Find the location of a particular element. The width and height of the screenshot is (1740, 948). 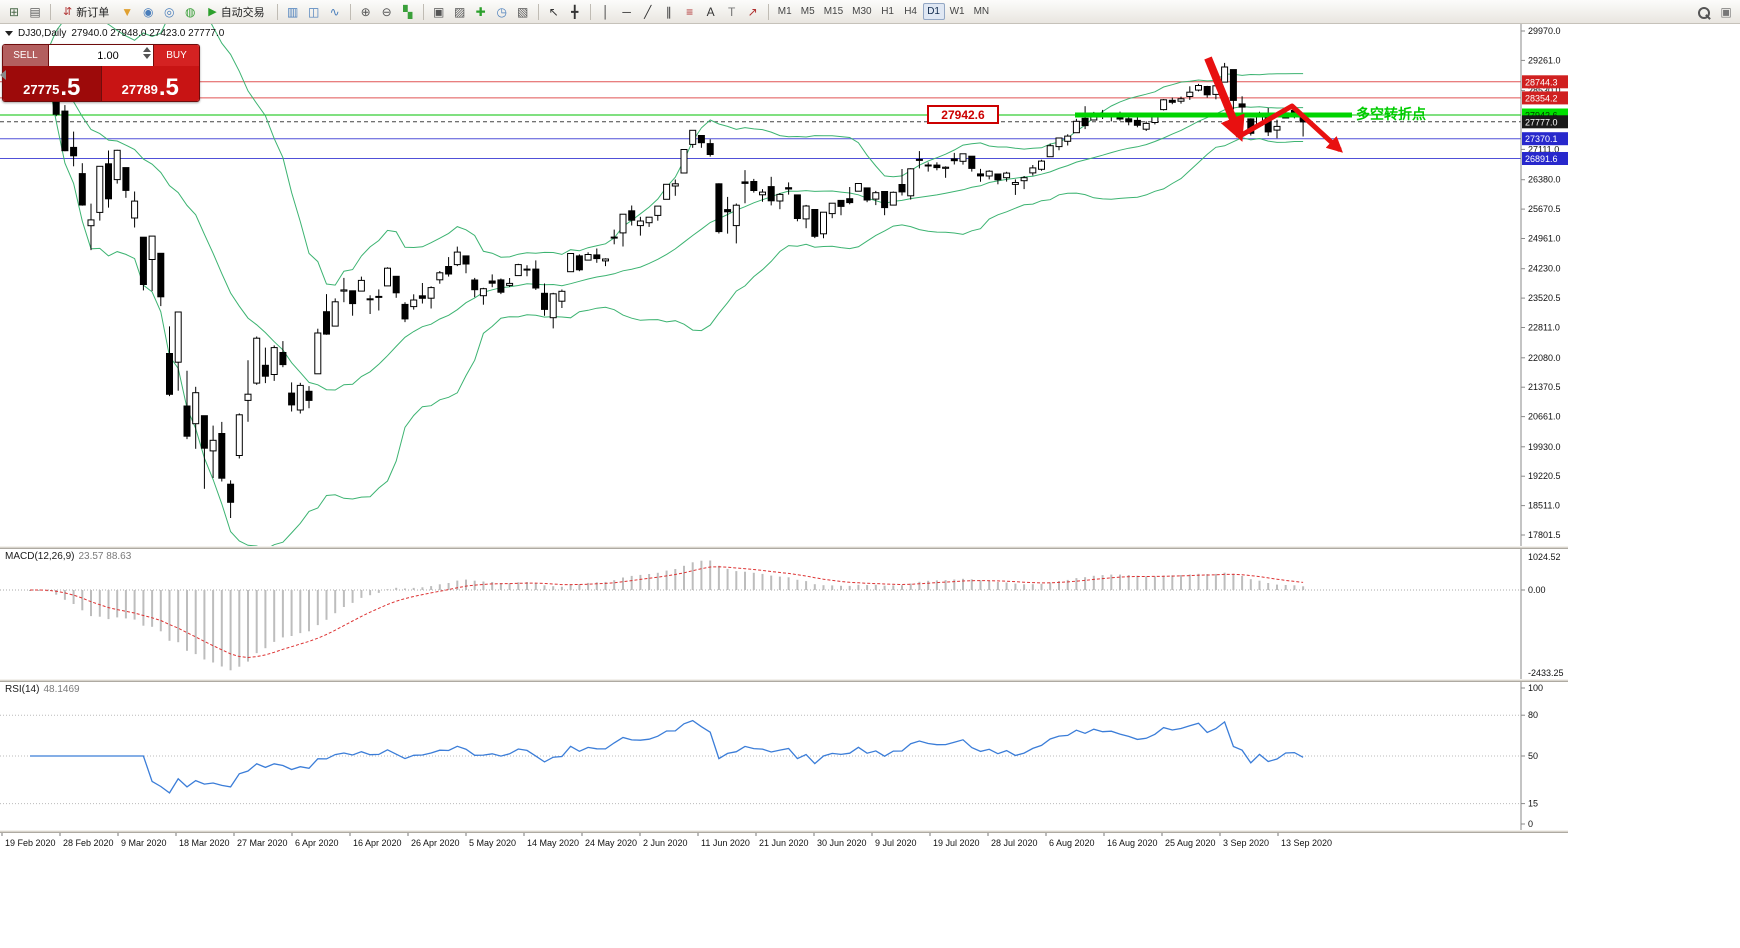

ohlc-values: 27940.0 27948.0 27423.0 27777.0 is located at coordinates (148, 33).